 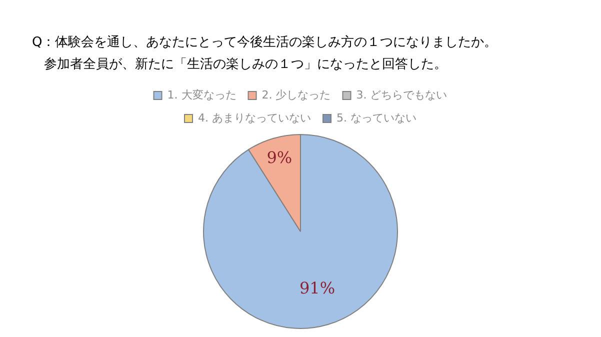 I want to click on legend-label: 2. 少しなった, so click(x=296, y=95).